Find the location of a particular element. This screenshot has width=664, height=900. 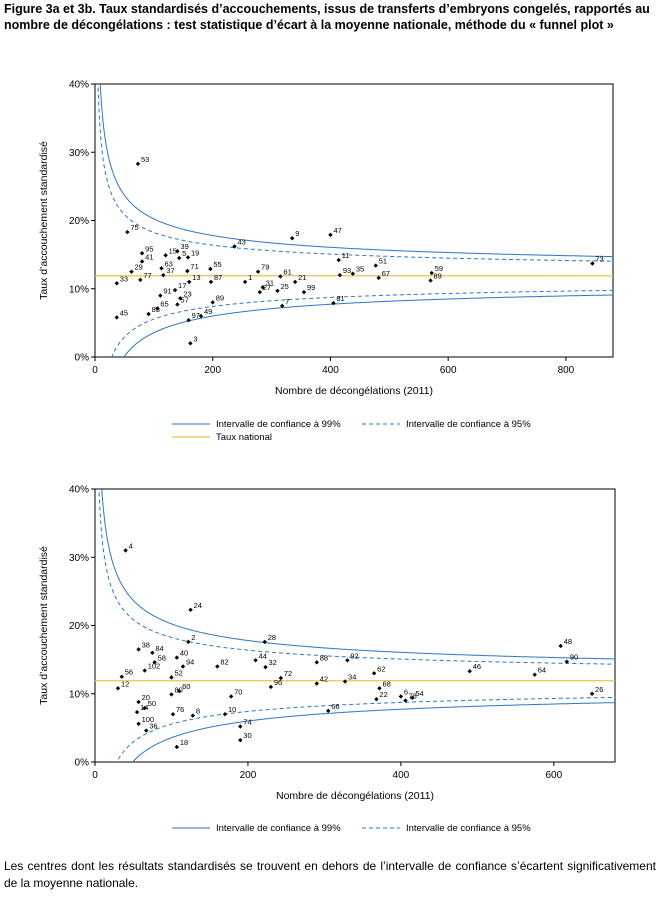

data-point-label: 28 is located at coordinates (272, 637).